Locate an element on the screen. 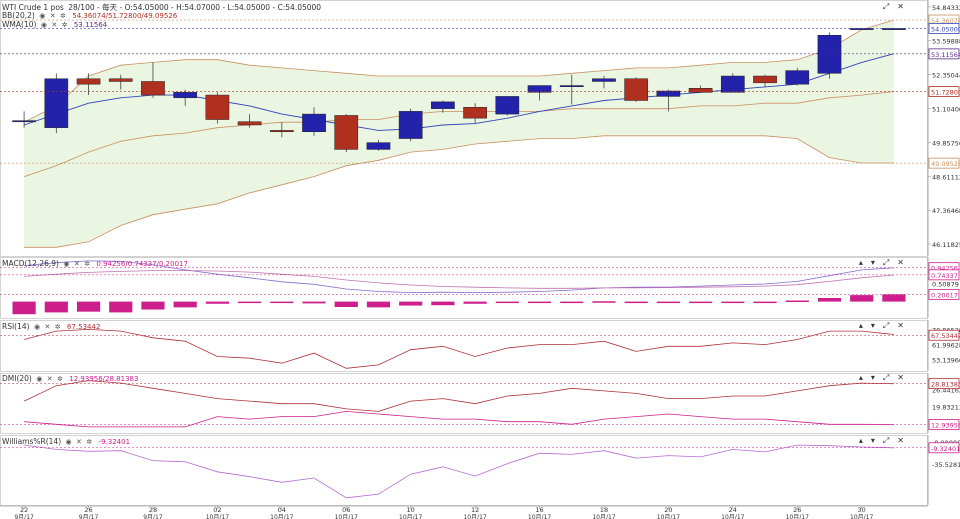 The width and height of the screenshot is (960, 519). wr-pane-controls: ▴▾⤢✕ is located at coordinates (885, 441).